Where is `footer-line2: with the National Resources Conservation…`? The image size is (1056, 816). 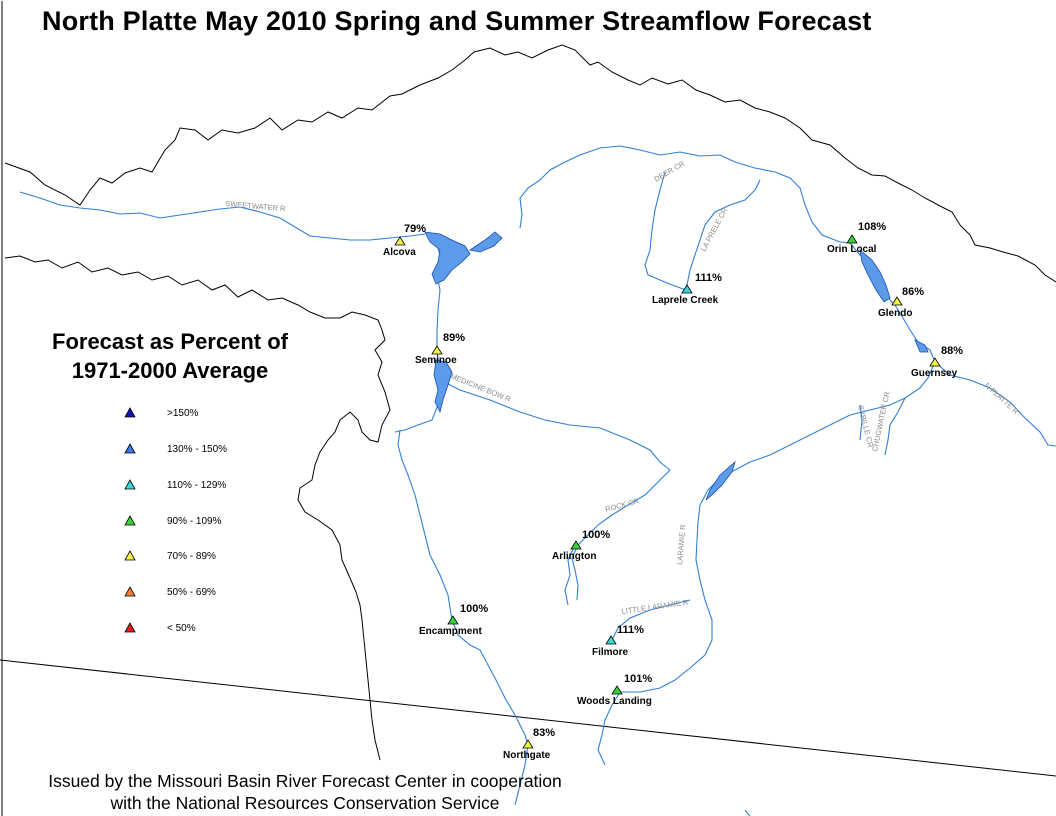 footer-line2: with the National Resources Conservation… is located at coordinates (305, 803).